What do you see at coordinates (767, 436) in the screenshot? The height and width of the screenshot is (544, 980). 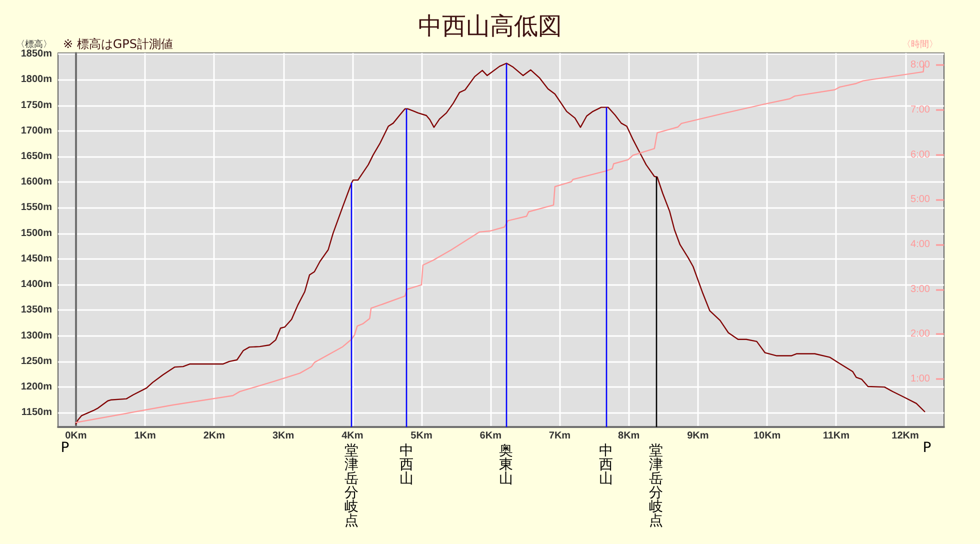 I see `x-tick-label: 10Km` at bounding box center [767, 436].